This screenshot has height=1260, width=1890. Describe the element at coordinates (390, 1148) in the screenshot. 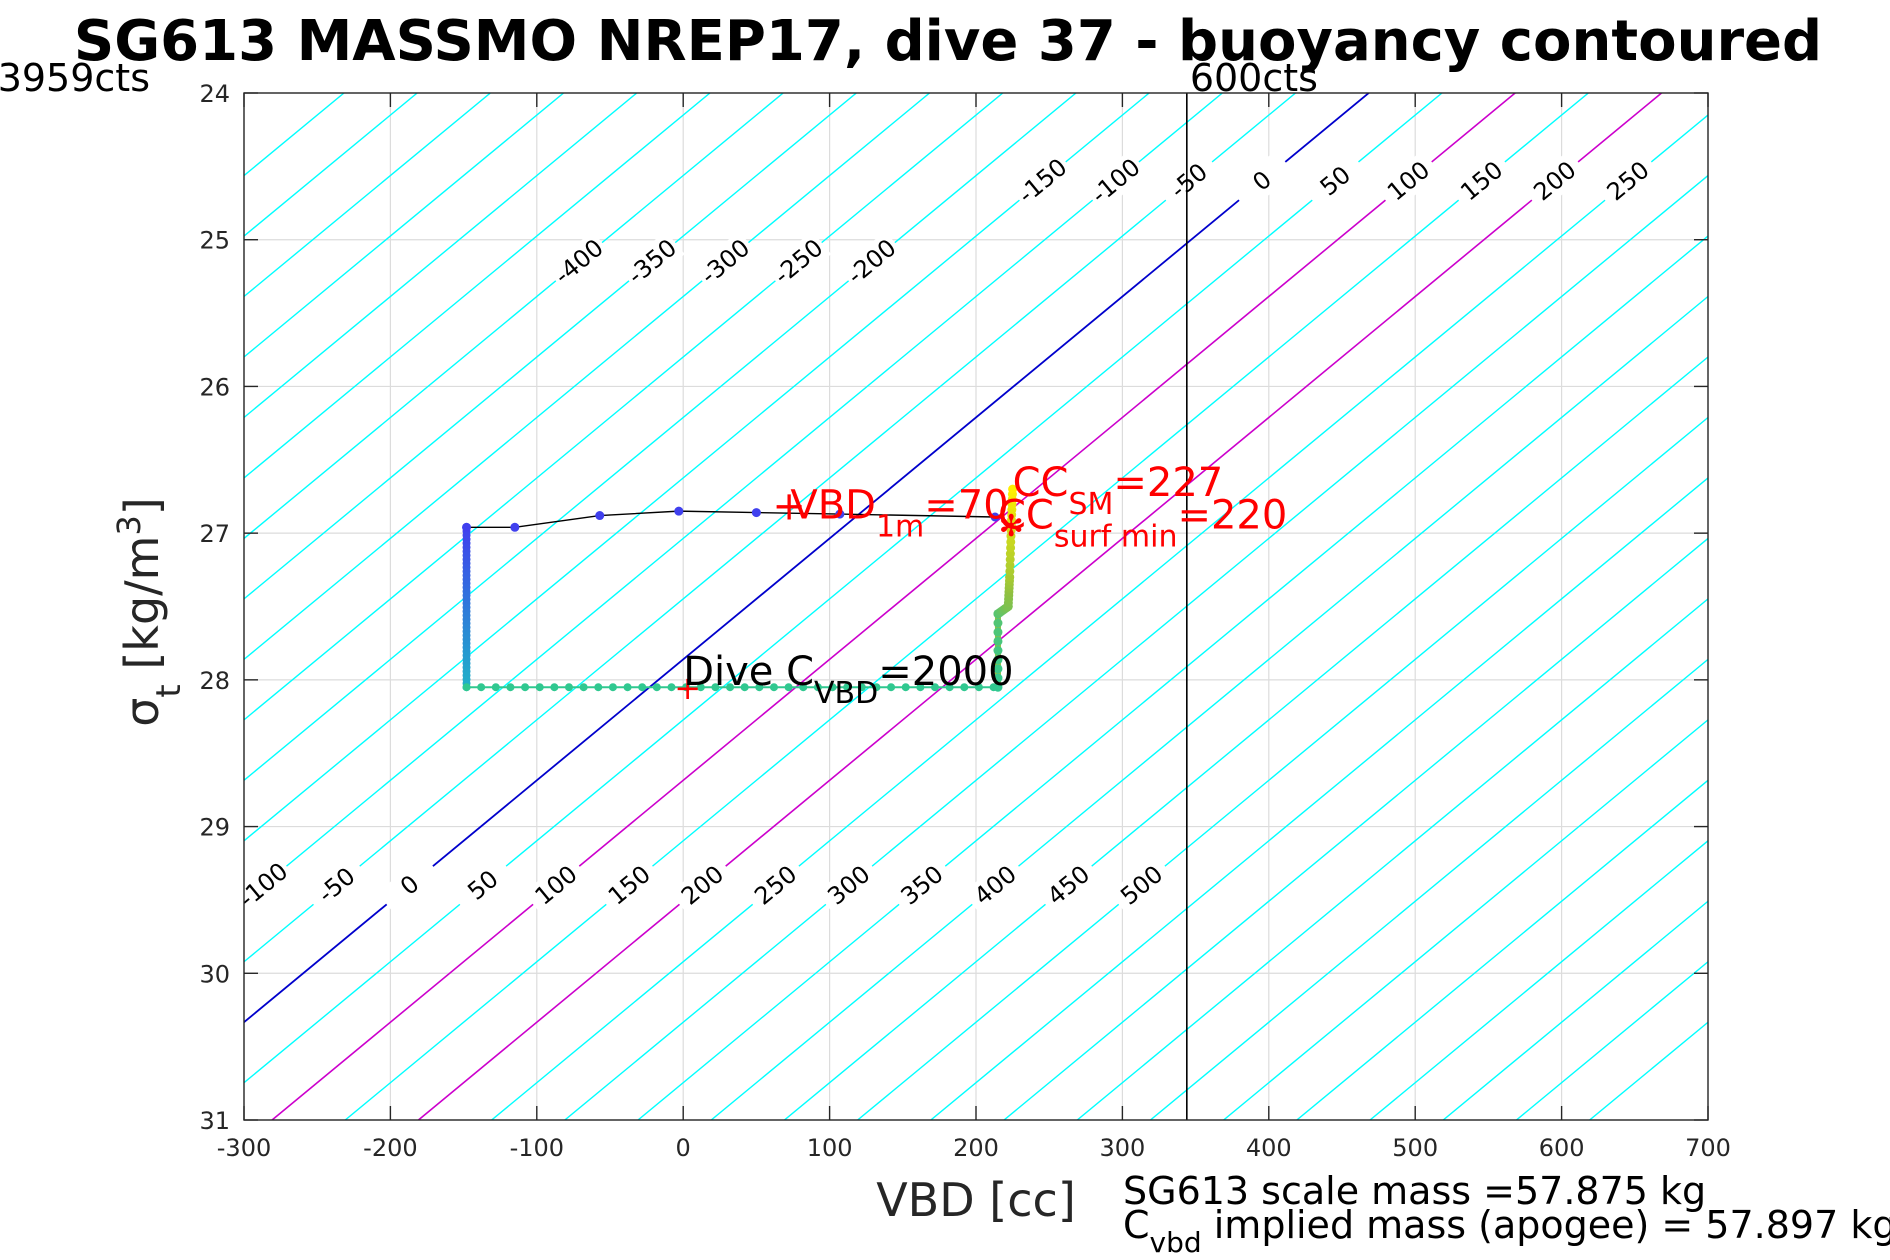

I see `x-tick-label: -200` at that location.